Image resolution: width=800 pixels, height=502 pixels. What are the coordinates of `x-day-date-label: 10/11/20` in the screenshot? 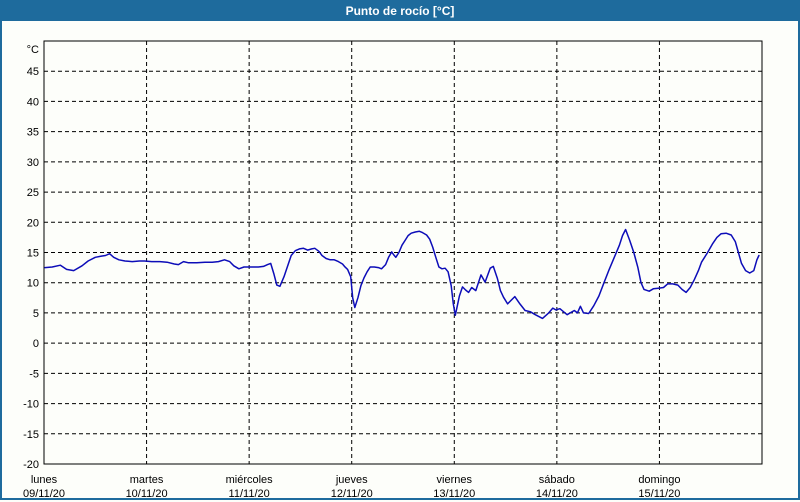 It's located at (147, 494).